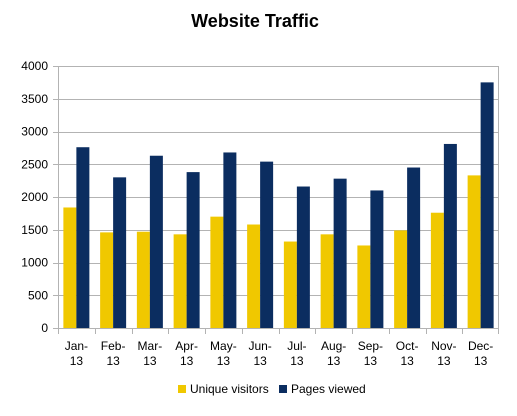 Image resolution: width=517 pixels, height=416 pixels. I want to click on x-tick-label: Jul-13, so click(296, 353).